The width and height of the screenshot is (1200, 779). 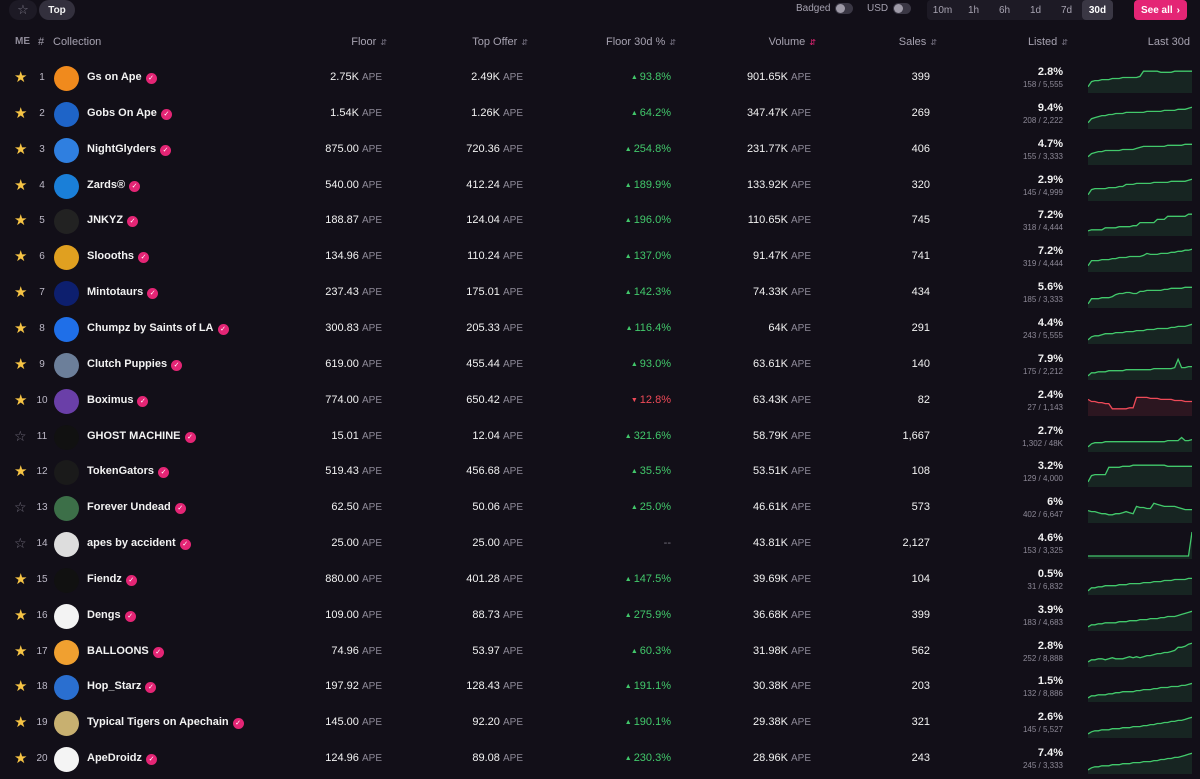 I want to click on collection-name: Clutch Puppies ✓, so click(x=135, y=364).